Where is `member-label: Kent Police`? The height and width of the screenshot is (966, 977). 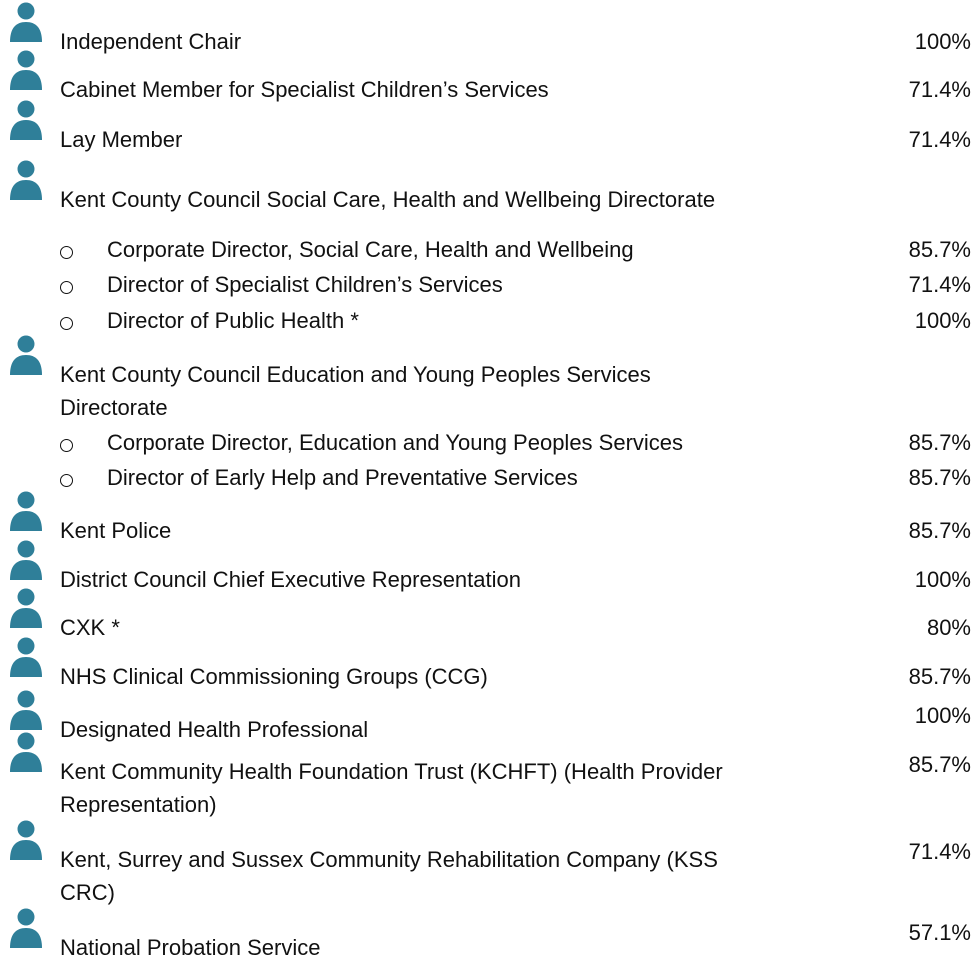
member-label: Kent Police is located at coordinates (116, 530).